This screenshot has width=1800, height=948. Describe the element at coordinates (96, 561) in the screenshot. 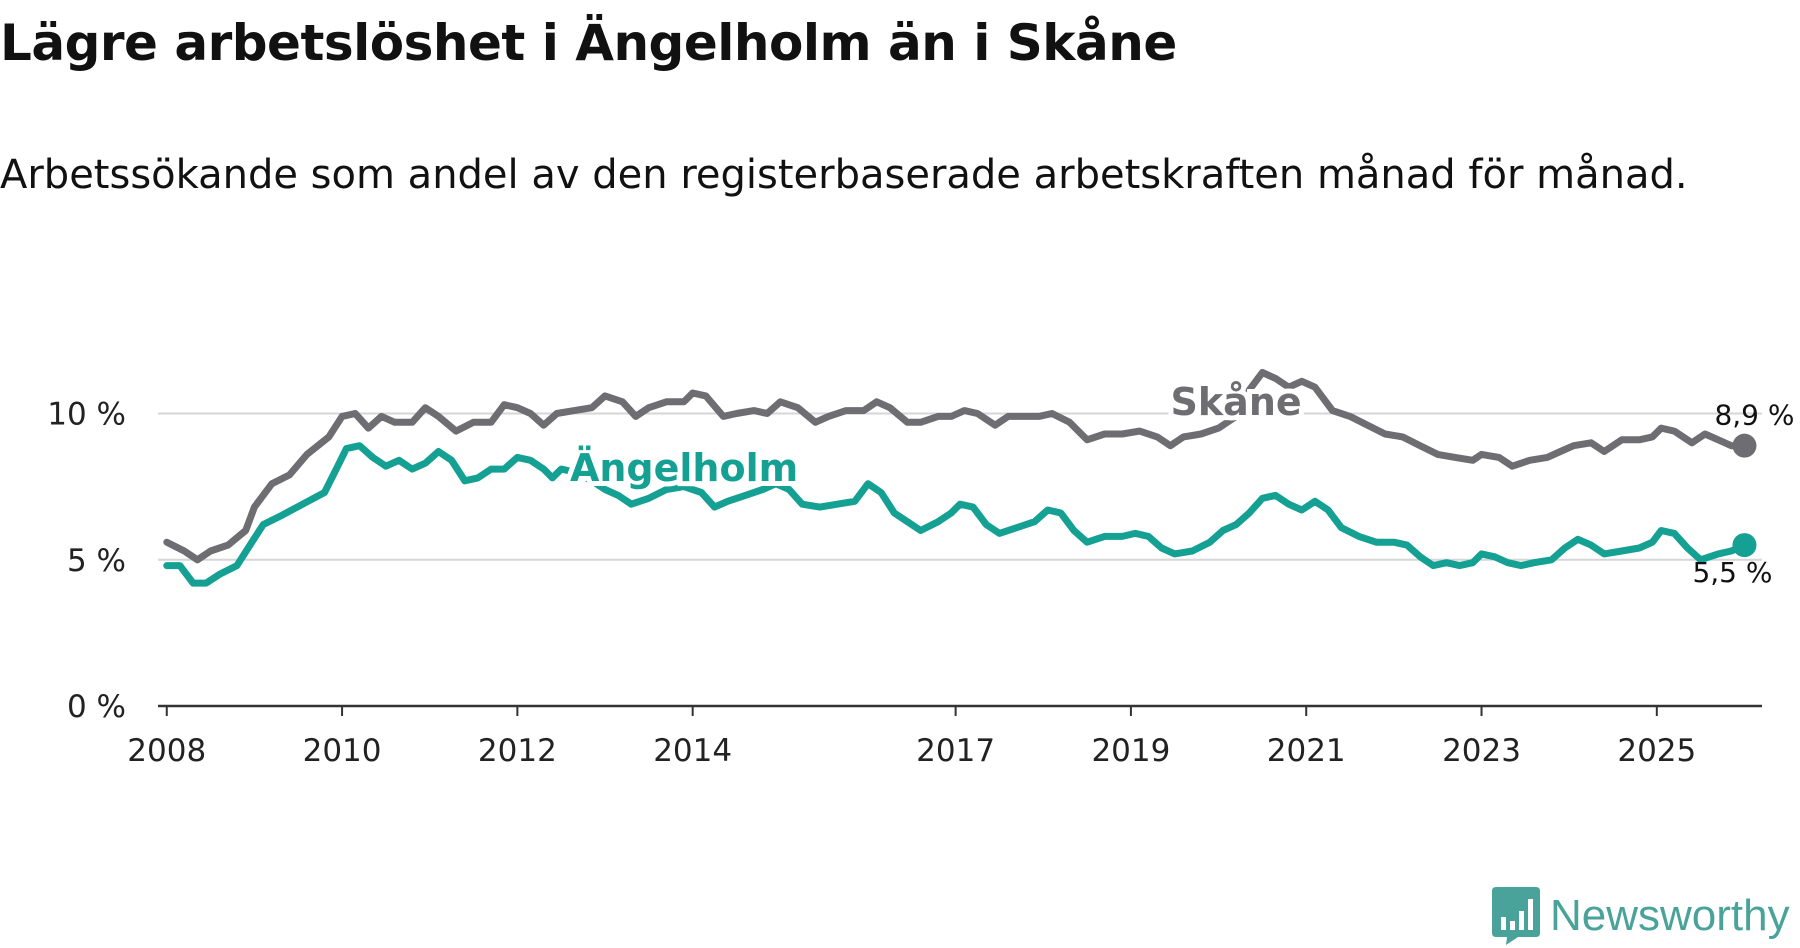

I see `y-tick-label: 5 %` at that location.